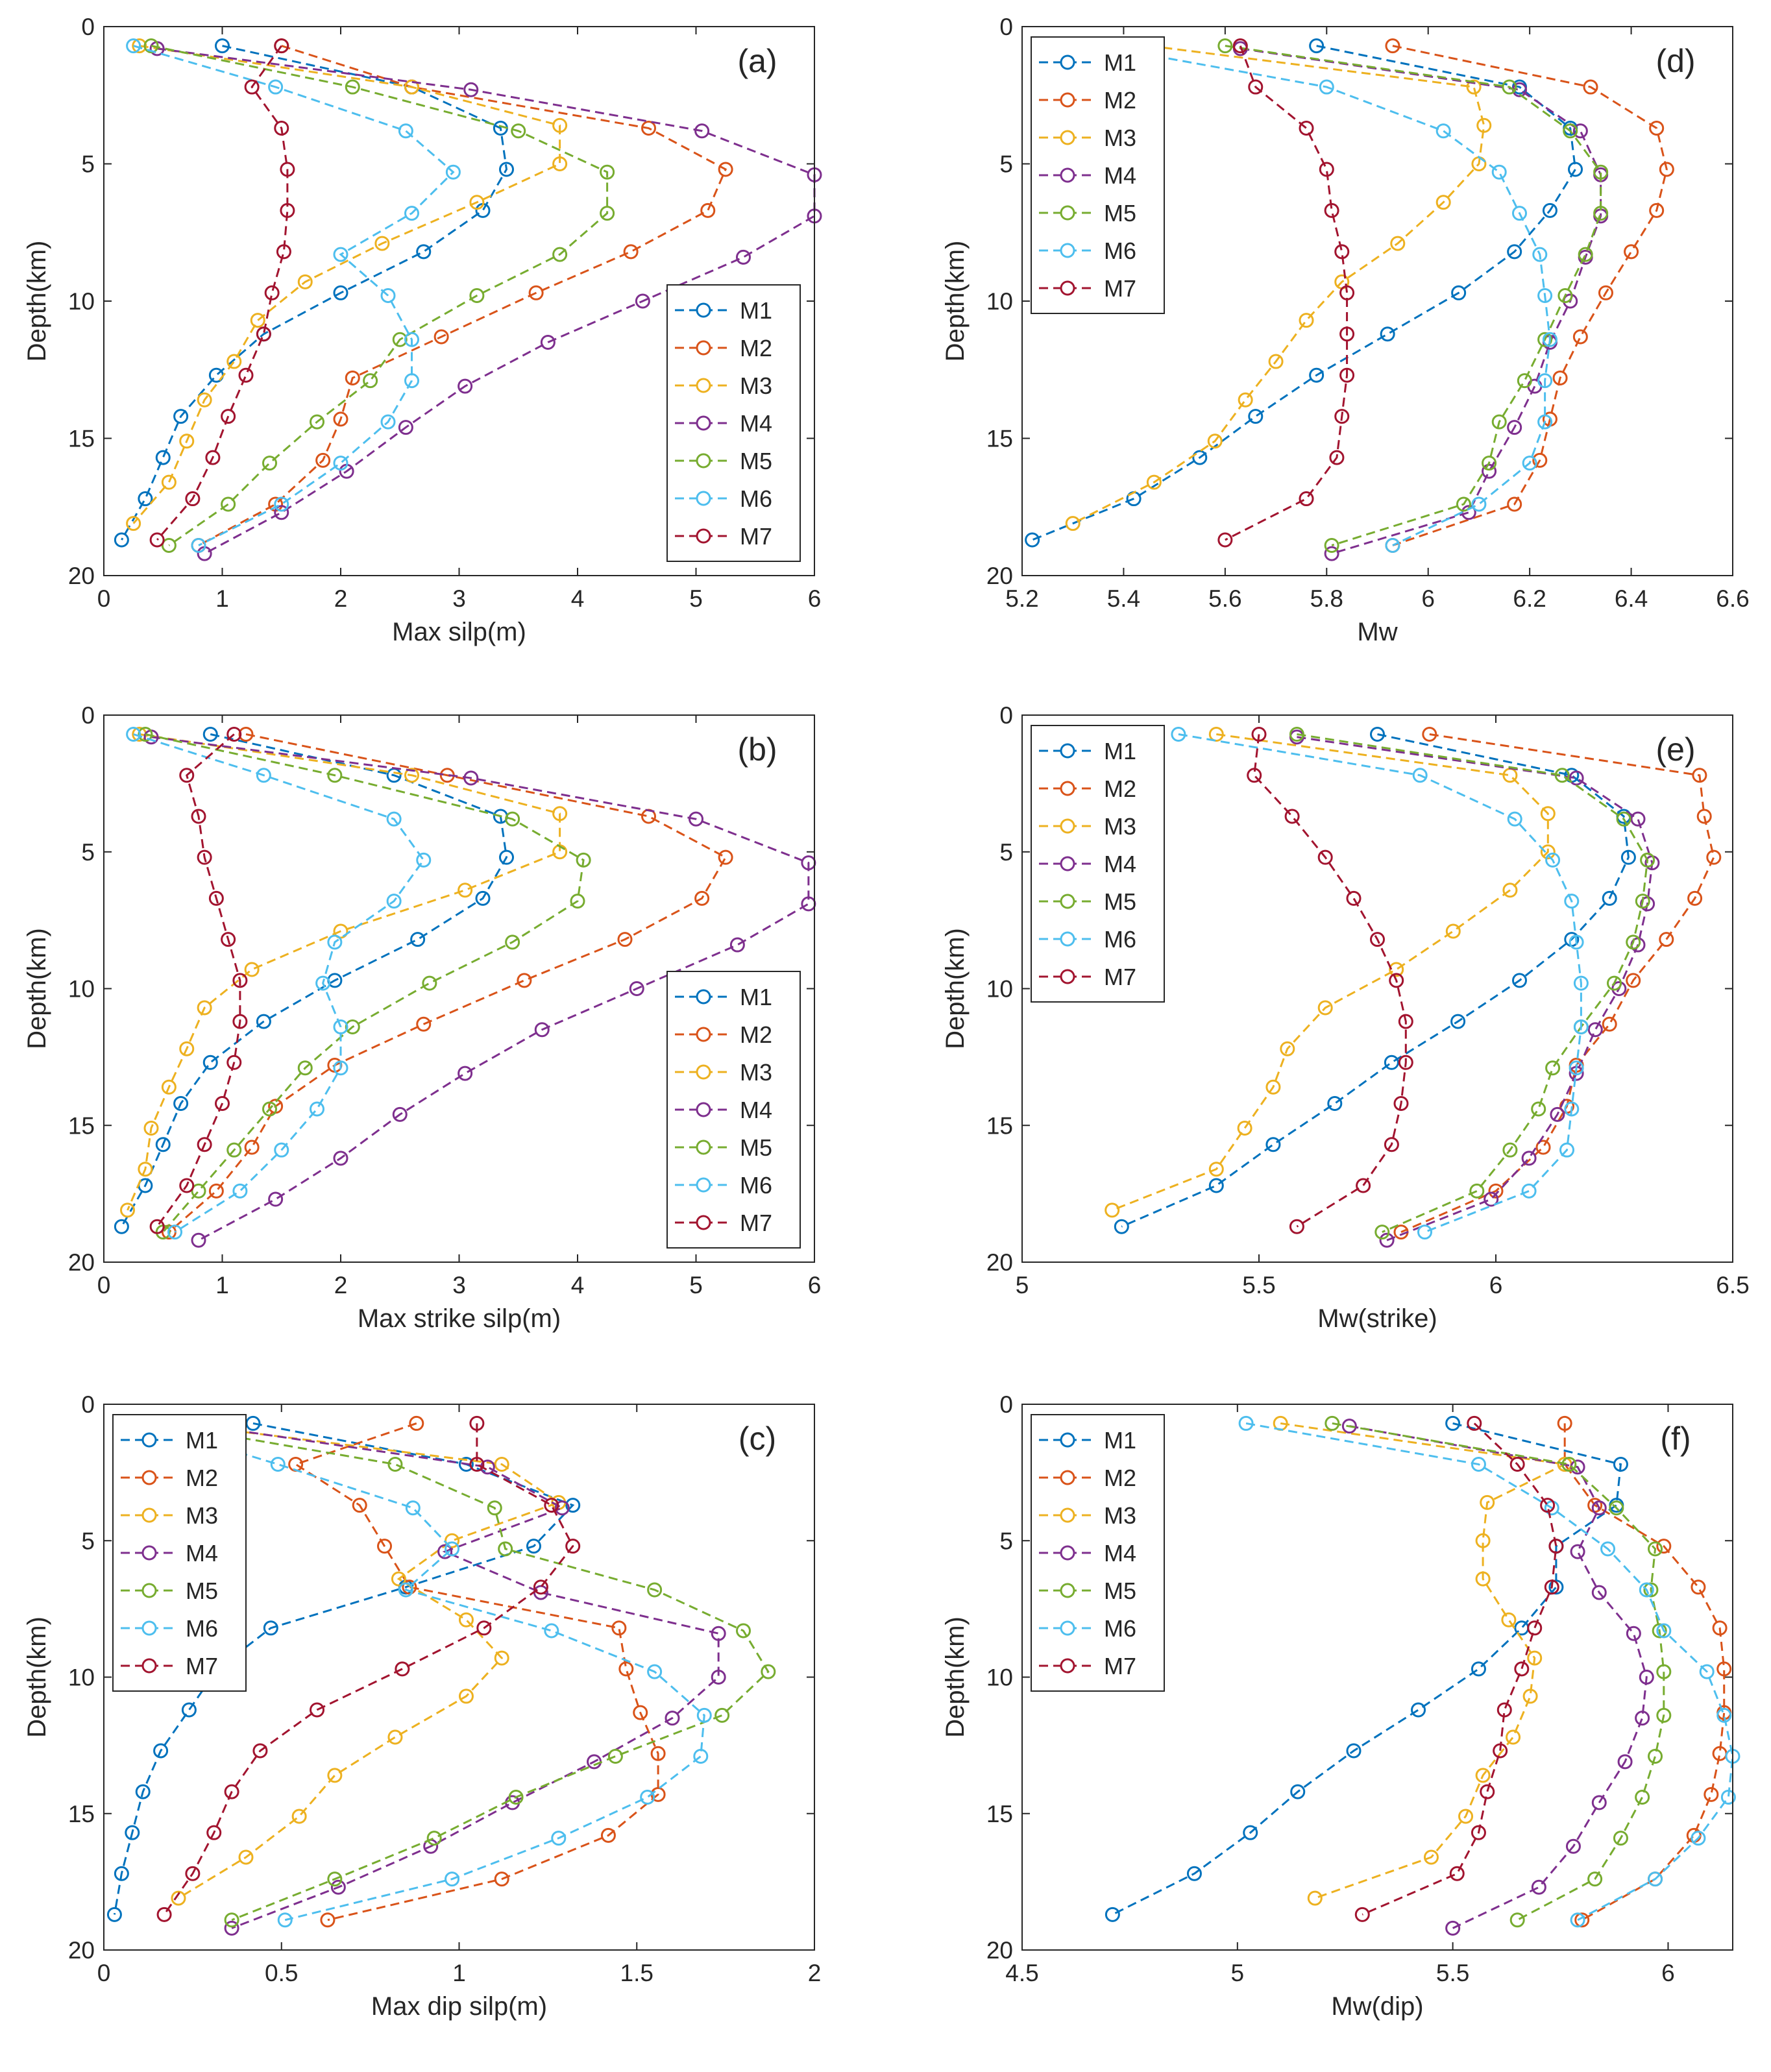 This screenshot has width=1771, height=2072. I want to click on y-axis-label: Depth(km), so click(955, 988).